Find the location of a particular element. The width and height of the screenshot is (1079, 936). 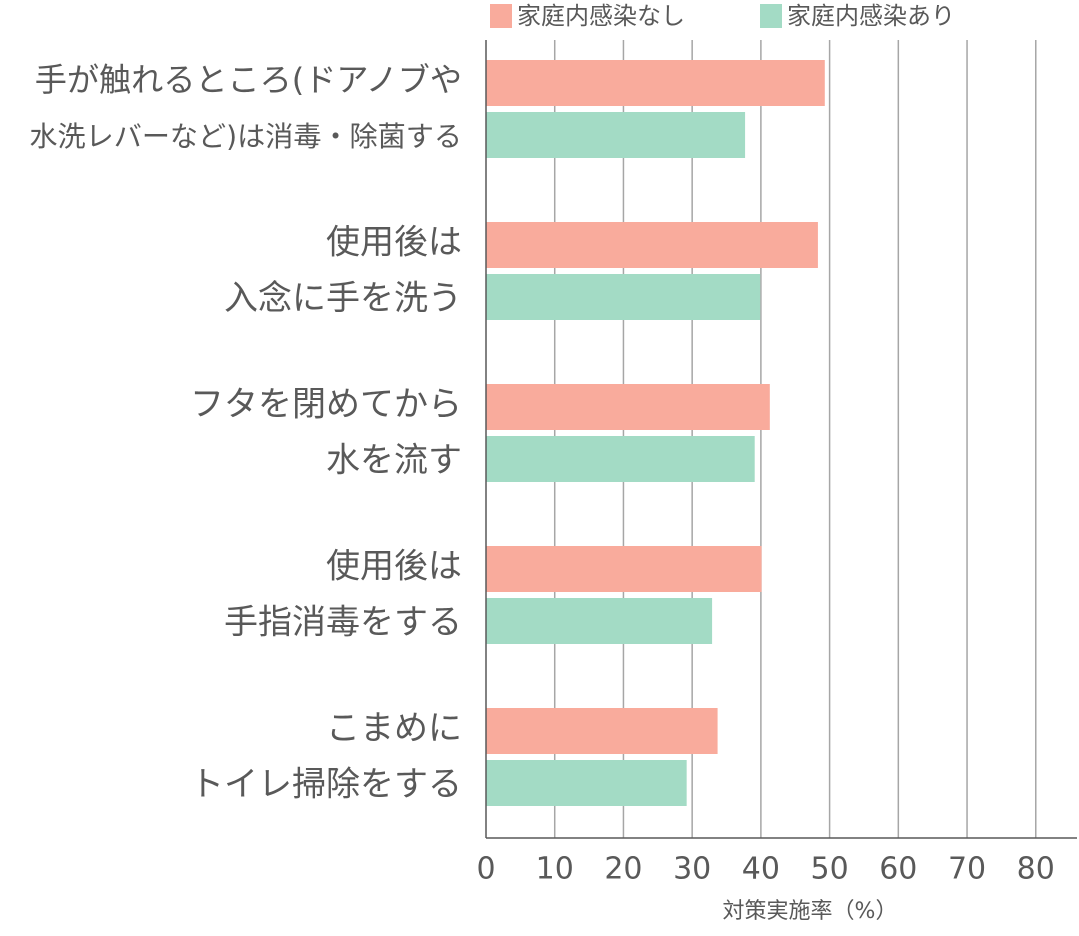

y-tick-label: 入念に手を洗う is located at coordinates (343, 299).